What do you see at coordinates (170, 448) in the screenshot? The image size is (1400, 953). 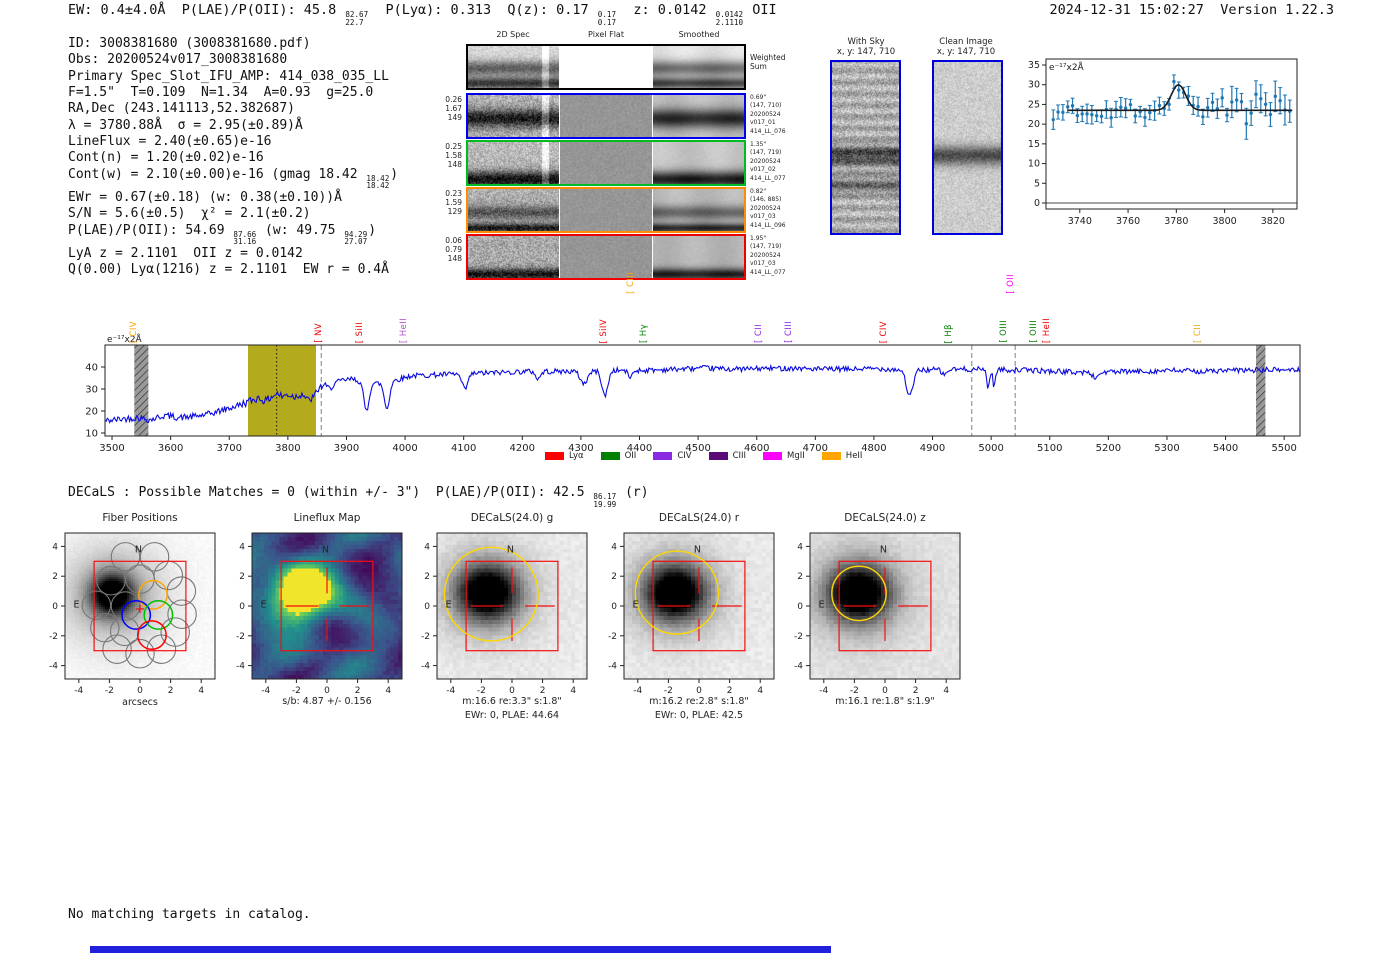 I see `svg-text: 3600` at bounding box center [170, 448].